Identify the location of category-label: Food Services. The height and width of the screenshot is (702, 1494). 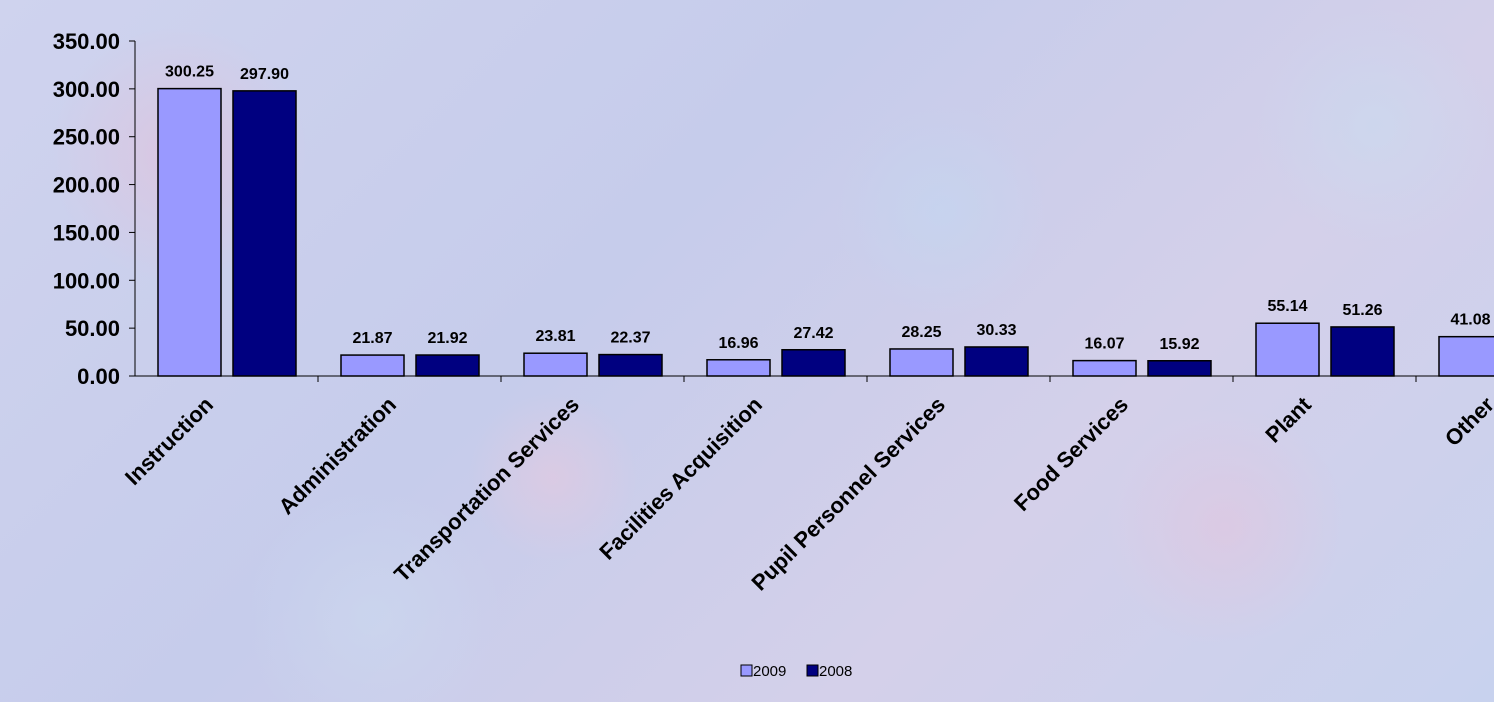
(1071, 454).